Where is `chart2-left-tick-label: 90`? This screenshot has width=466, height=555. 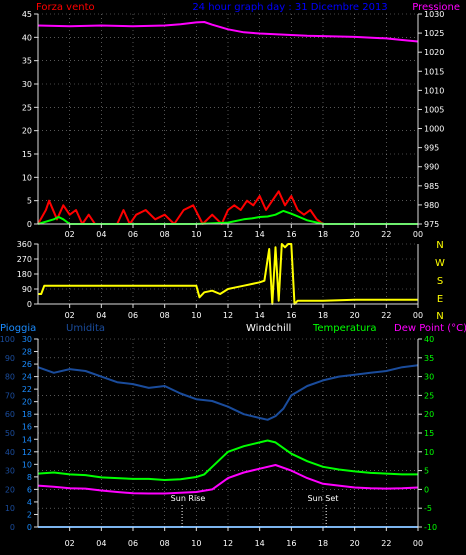
chart2-left-tick-label: 90 is located at coordinates (27, 289).